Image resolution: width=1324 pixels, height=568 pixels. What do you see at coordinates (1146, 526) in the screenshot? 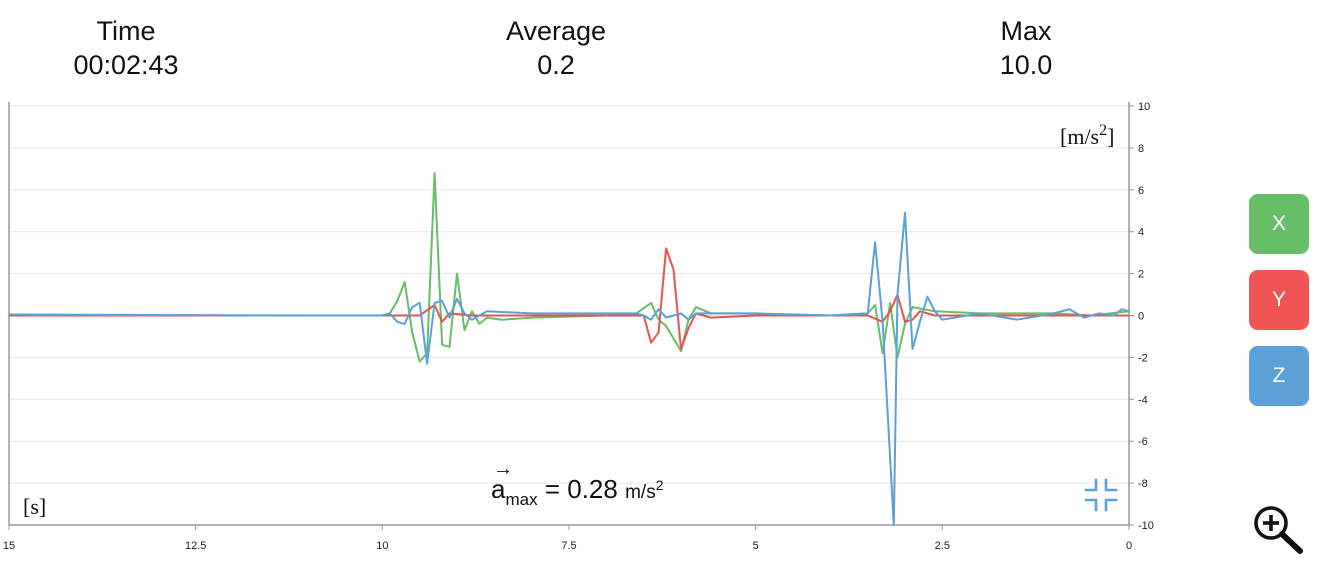
I see `y-tick-label: -10` at bounding box center [1146, 526].